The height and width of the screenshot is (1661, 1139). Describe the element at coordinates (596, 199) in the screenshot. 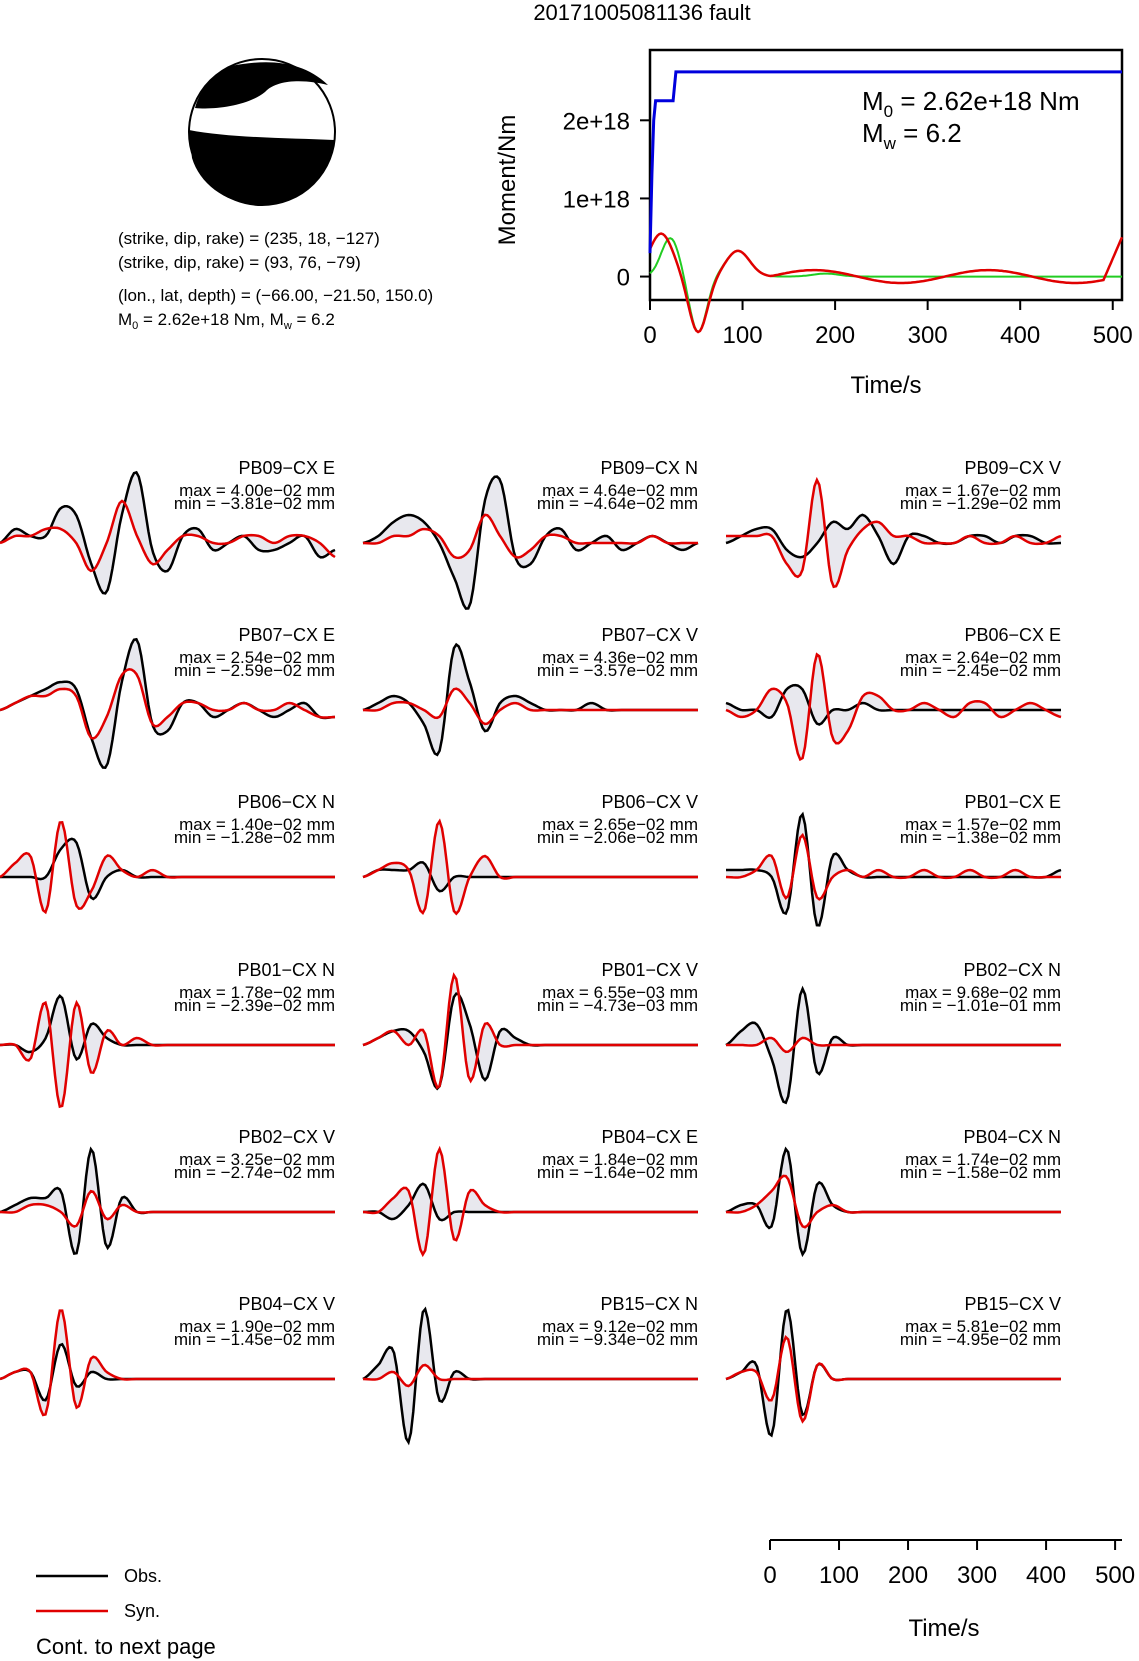

I see `moment-ytick-label: 1e+18` at that location.